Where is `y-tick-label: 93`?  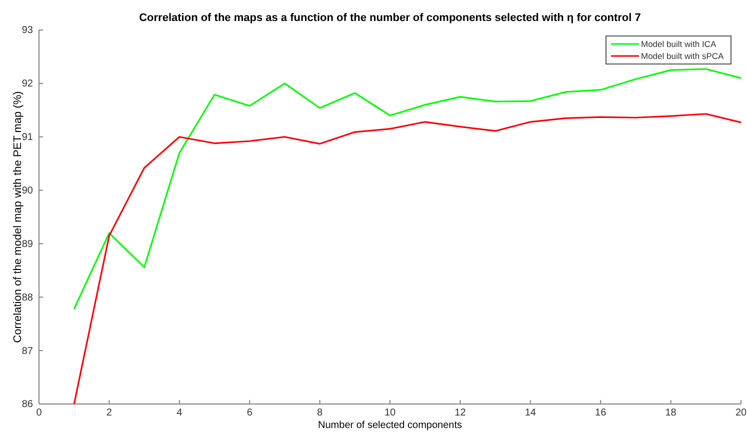 y-tick-label: 93 is located at coordinates (28, 30).